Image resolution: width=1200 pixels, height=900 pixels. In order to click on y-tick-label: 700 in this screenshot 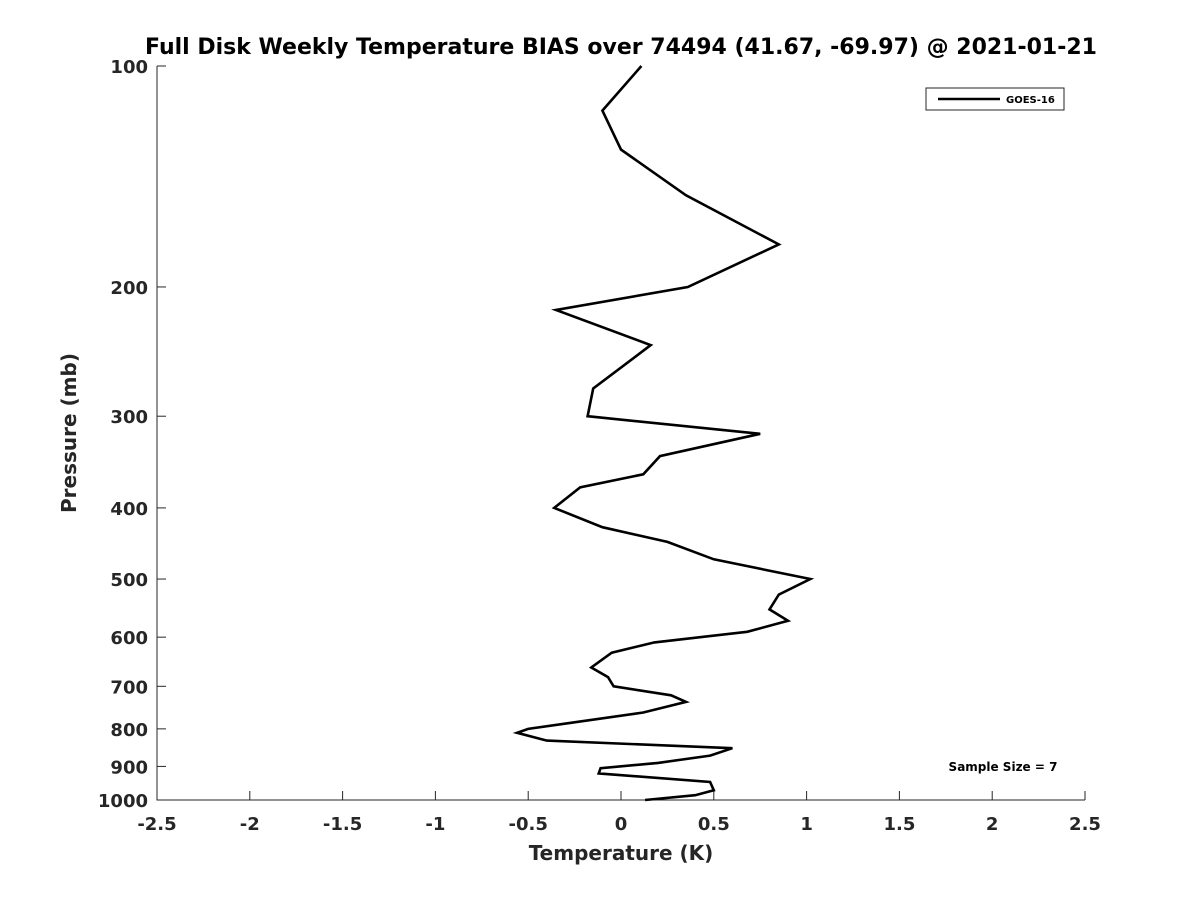, I will do `click(129, 687)`.